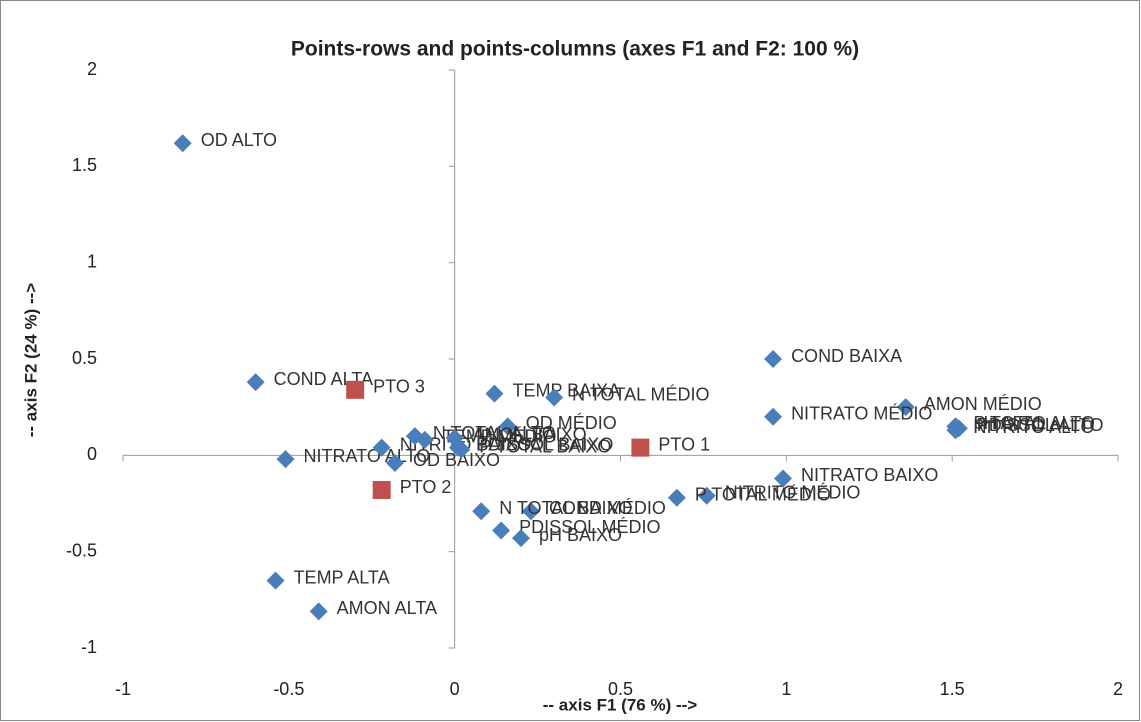 The height and width of the screenshot is (722, 1141). Describe the element at coordinates (399, 387) in the screenshot. I see `point-label: PTO 3` at that location.